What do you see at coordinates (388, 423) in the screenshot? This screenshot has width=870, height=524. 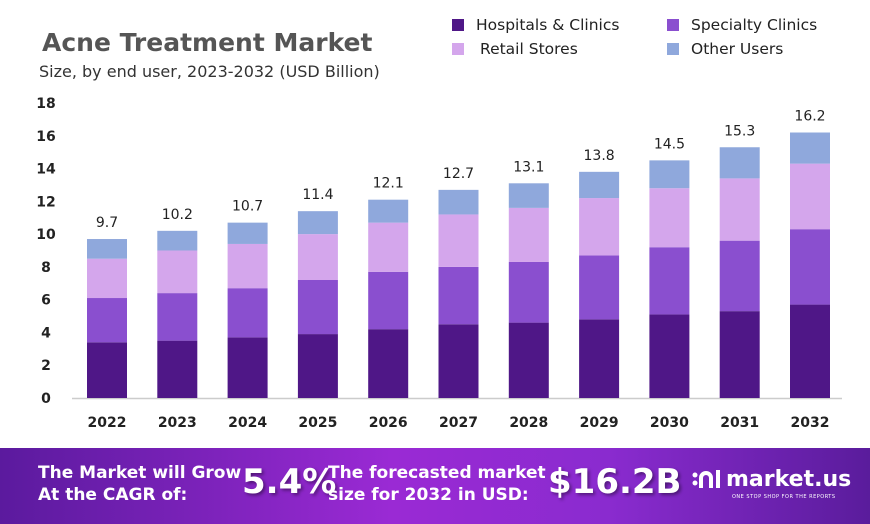 I see `x-tick-label: 2026` at bounding box center [388, 423].